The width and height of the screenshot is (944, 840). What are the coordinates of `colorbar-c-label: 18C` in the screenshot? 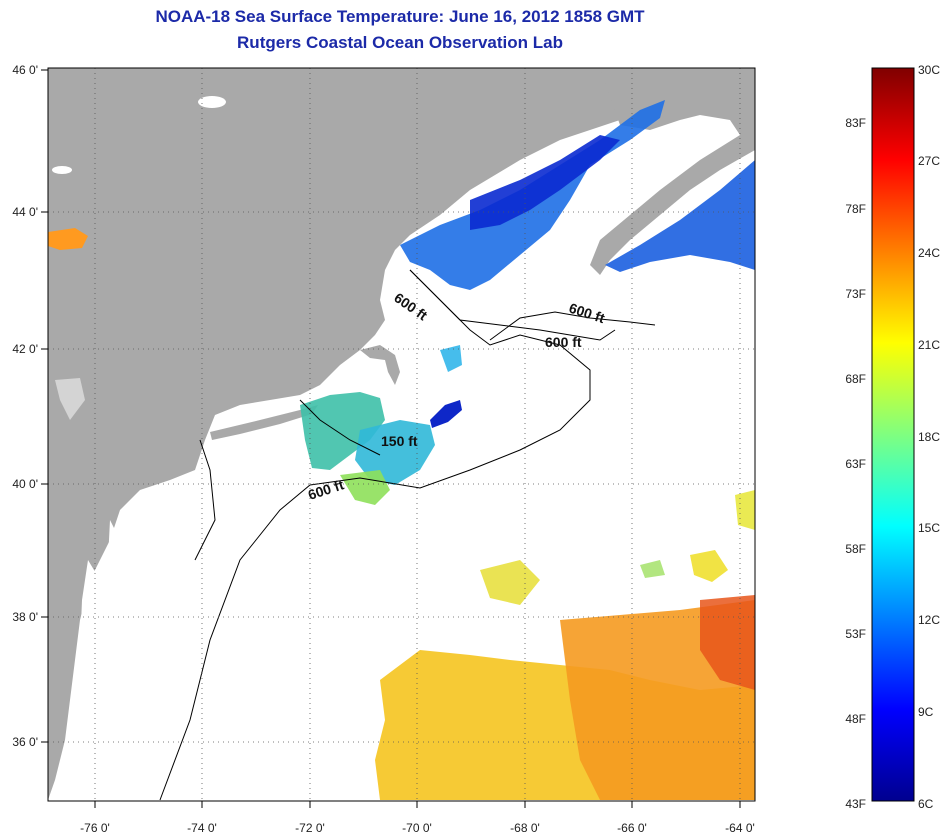 It's located at (929, 437).